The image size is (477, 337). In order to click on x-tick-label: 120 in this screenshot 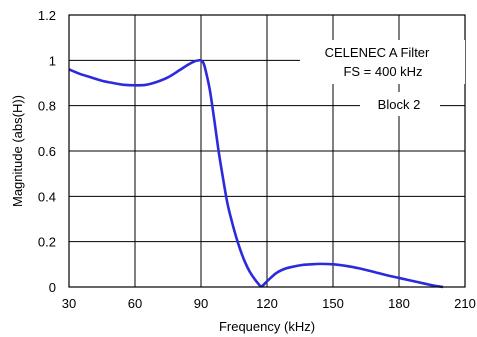, I will do `click(267, 303)`.